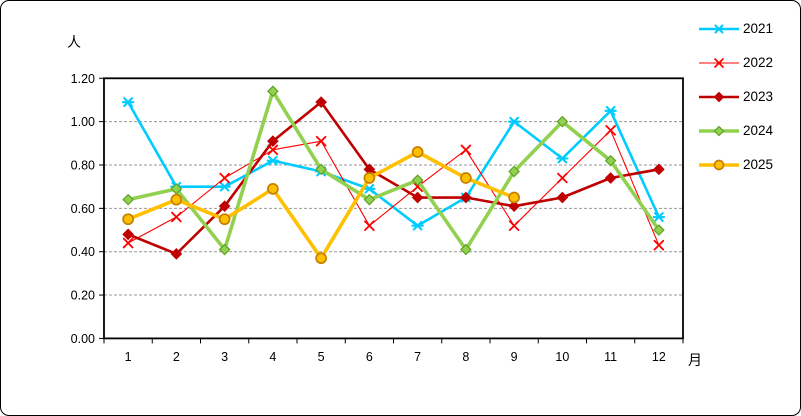  Describe the element at coordinates (83, 209) in the screenshot. I see `y-axis-tick-label: 0.60` at that location.